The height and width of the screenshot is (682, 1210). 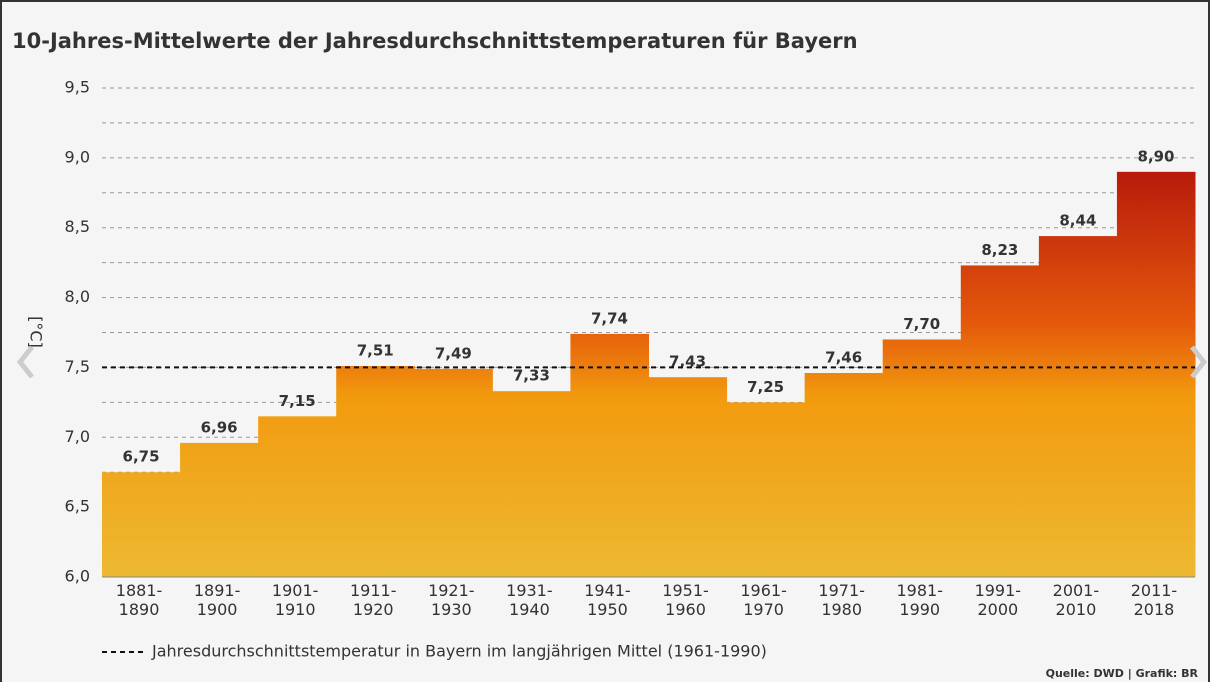 What do you see at coordinates (77, 296) in the screenshot?
I see `y-tick-label: 8,0` at bounding box center [77, 296].